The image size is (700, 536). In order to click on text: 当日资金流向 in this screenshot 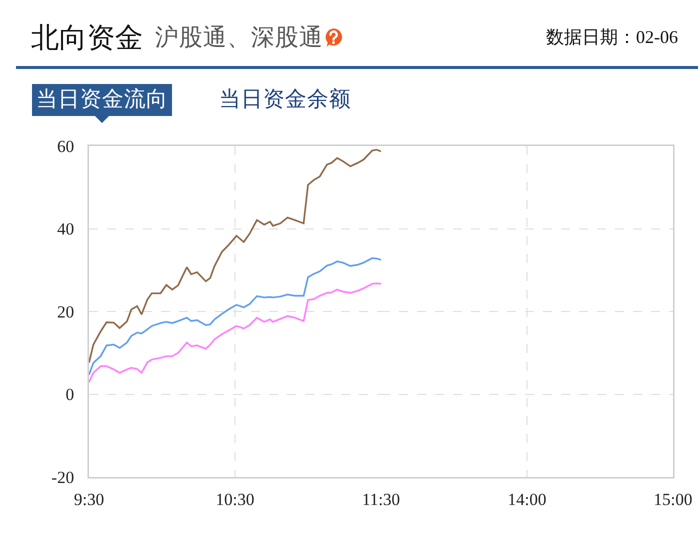, I will do `click(102, 99)`.